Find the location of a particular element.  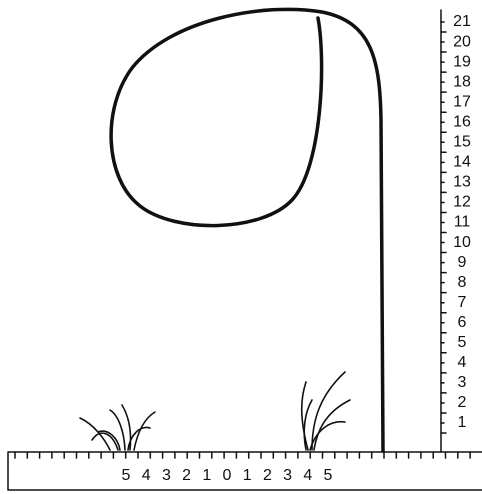

ruler-label: 13 is located at coordinates (462, 182).